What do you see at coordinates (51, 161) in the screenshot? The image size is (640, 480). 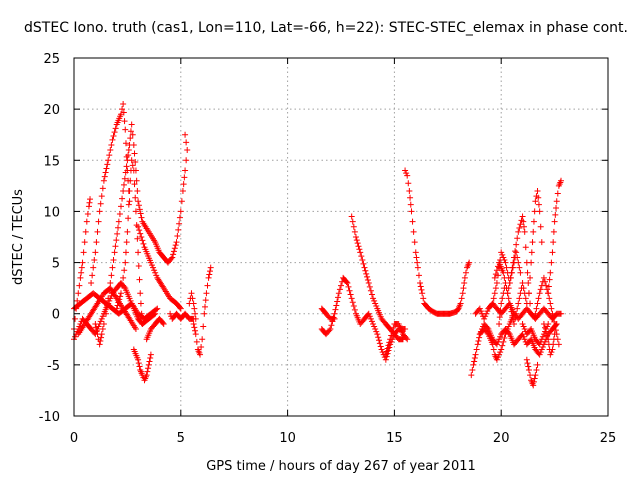 I see `y-tick-label: 15` at bounding box center [51, 161].